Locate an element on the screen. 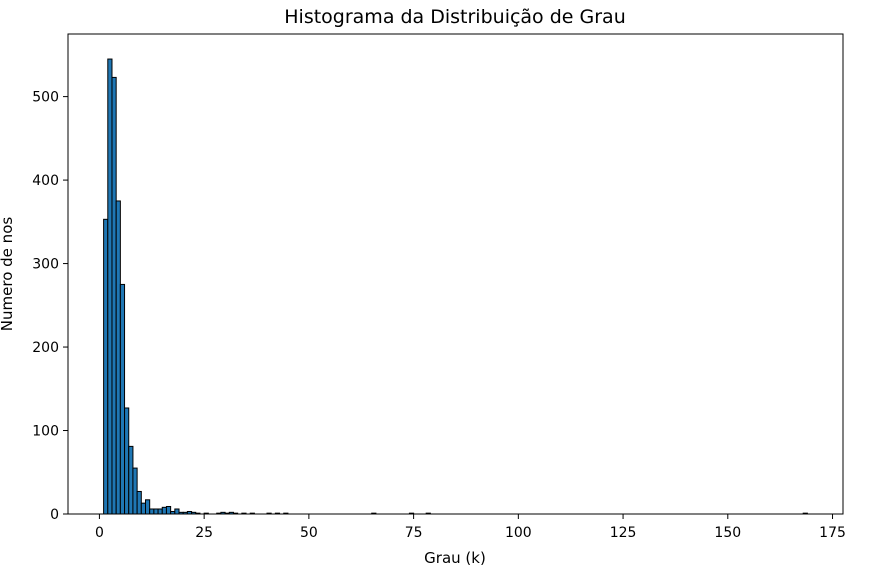 The height and width of the screenshot is (565, 885). x-axis-ticks: 0 25 50 75 100 125 150 175 is located at coordinates (470, 527).